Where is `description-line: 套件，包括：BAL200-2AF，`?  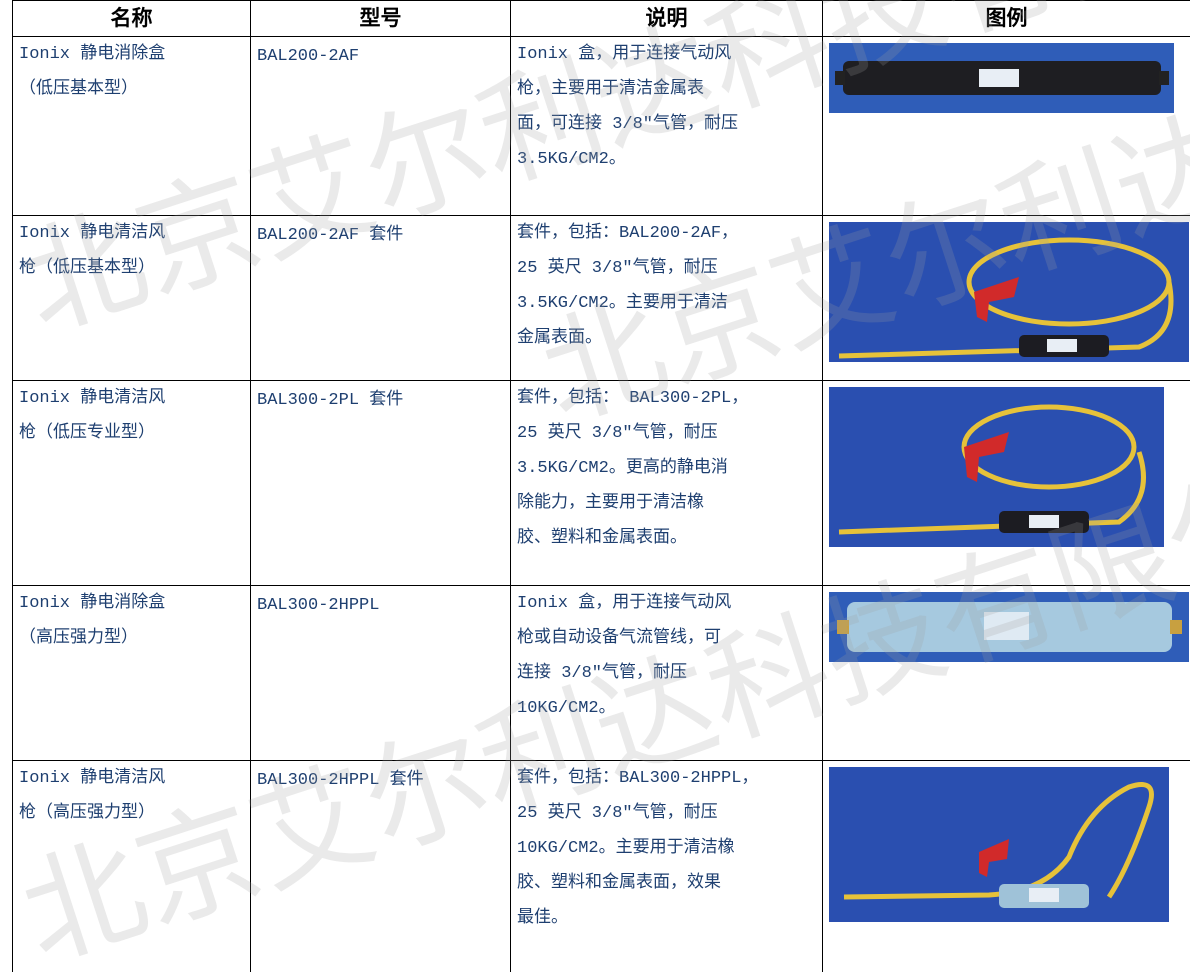
description-line: 套件，包括：BAL200-2AF， is located at coordinates (628, 233).